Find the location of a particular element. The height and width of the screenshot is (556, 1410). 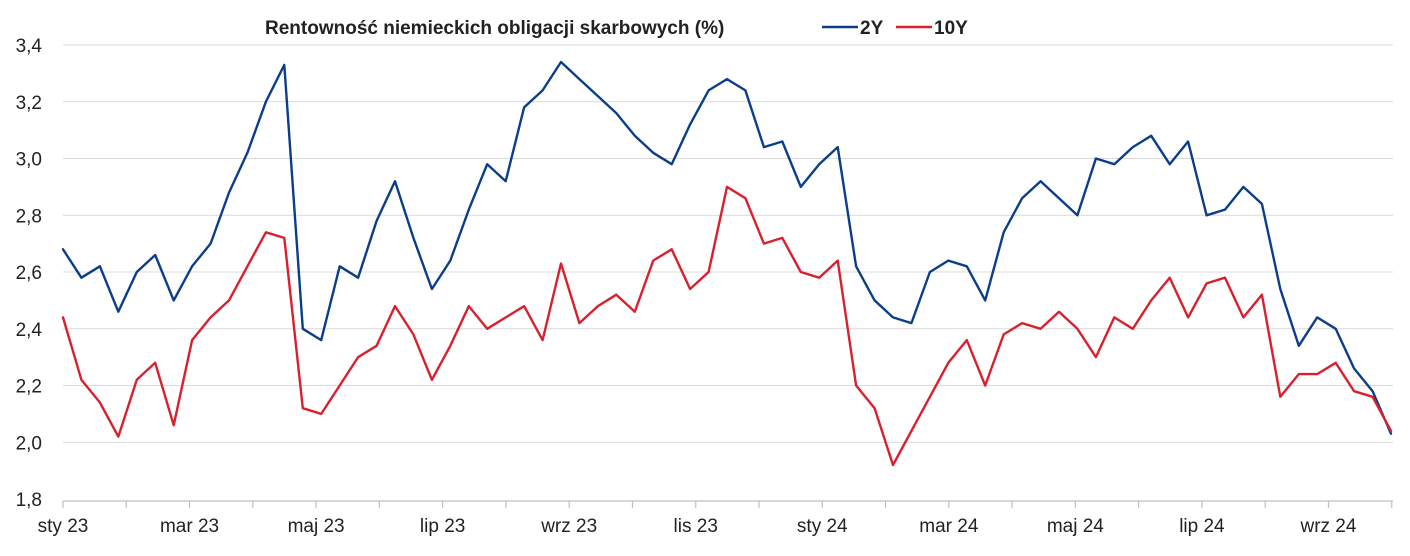

x-tick-label: sty 23 is located at coordinates (63, 526).